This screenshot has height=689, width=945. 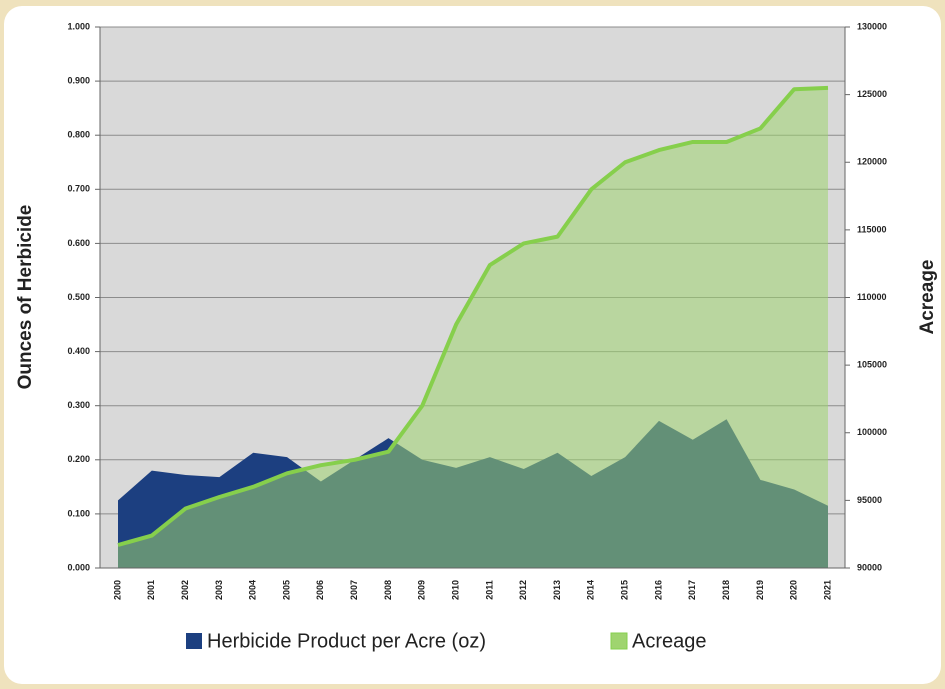 What do you see at coordinates (869, 500) in the screenshot?
I see `y2-tick-label: 95000` at bounding box center [869, 500].